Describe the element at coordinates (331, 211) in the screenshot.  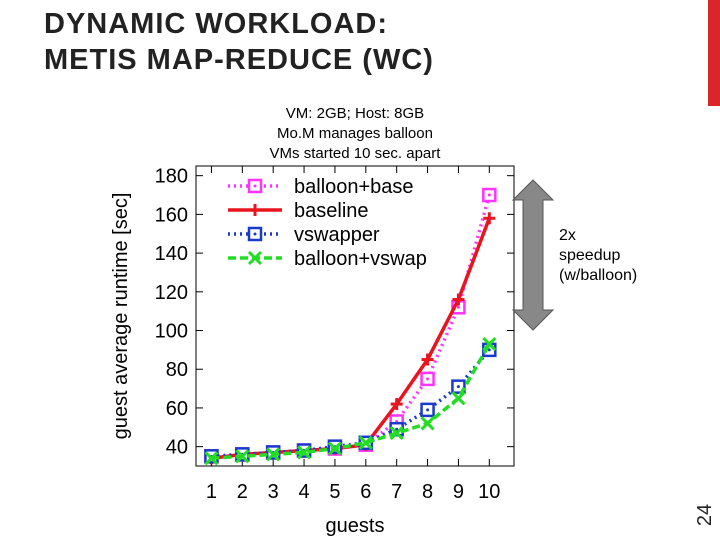
I see `legend-label: baseline` at that location.